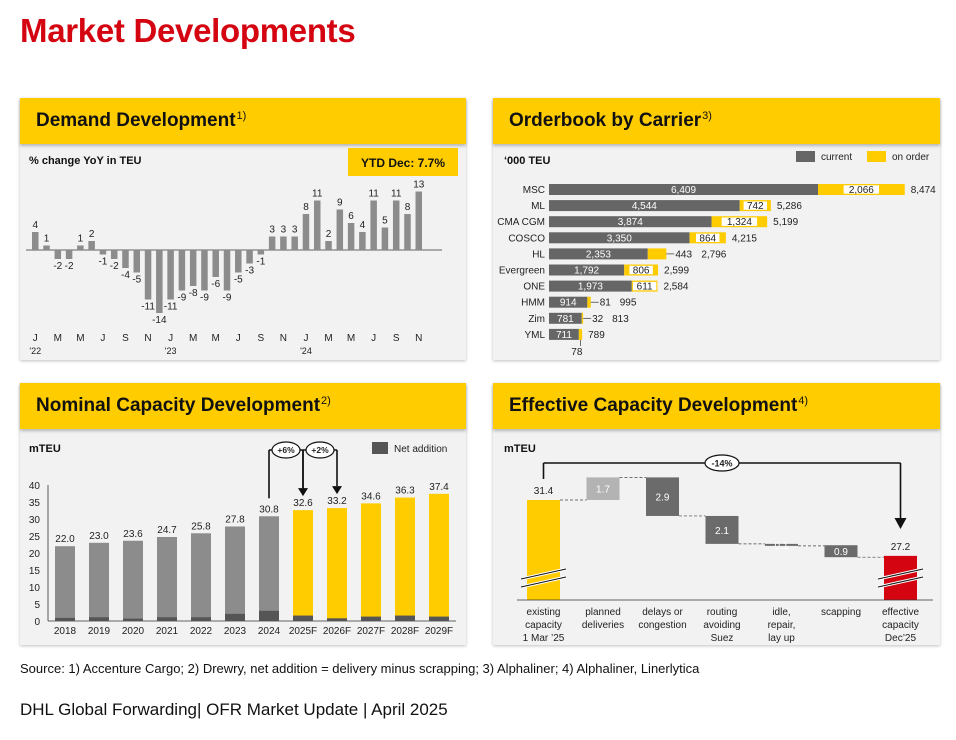 The width and height of the screenshot is (956, 740). I want to click on bracket-bubble, so click(722, 463).